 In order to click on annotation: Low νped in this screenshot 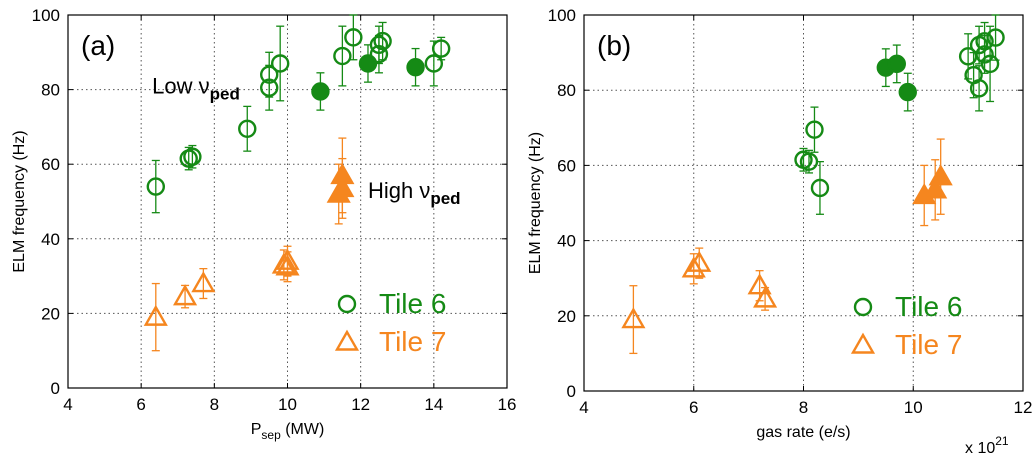, I will do `click(196, 88)`.